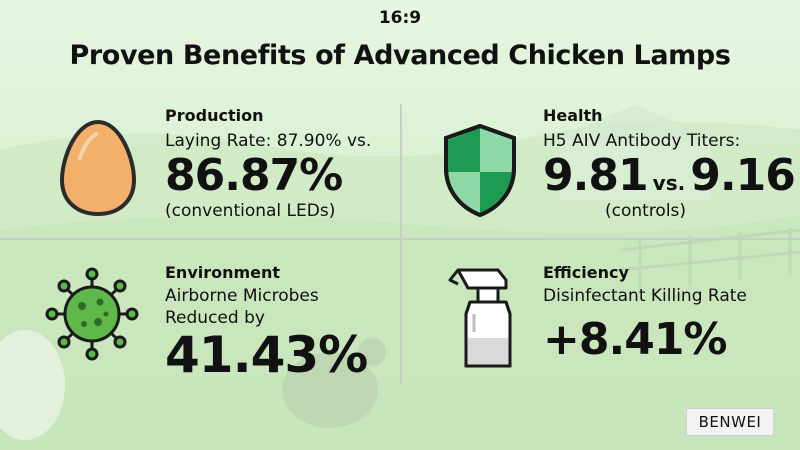  What do you see at coordinates (242, 296) in the screenshot?
I see `environment-airborne-microbes: Airborne Microbes` at bounding box center [242, 296].